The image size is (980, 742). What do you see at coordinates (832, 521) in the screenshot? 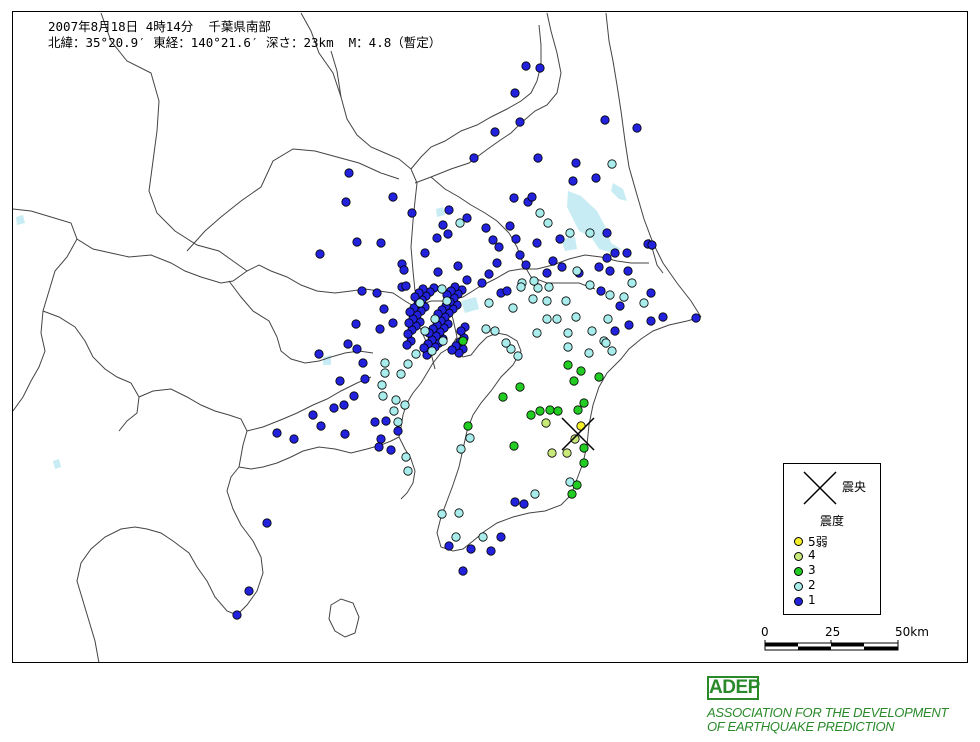
I see `intensity-legend-title: 震度` at bounding box center [832, 521].